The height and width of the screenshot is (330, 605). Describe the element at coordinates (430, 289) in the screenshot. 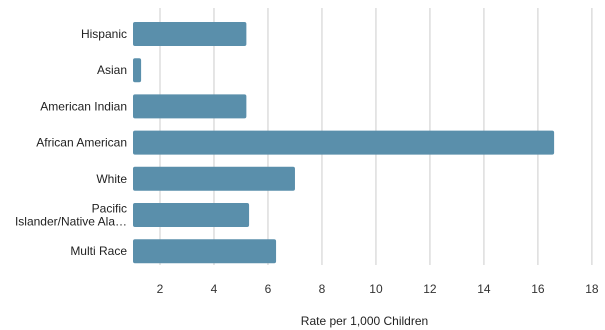

I see `x-tick-label: 12` at that location.